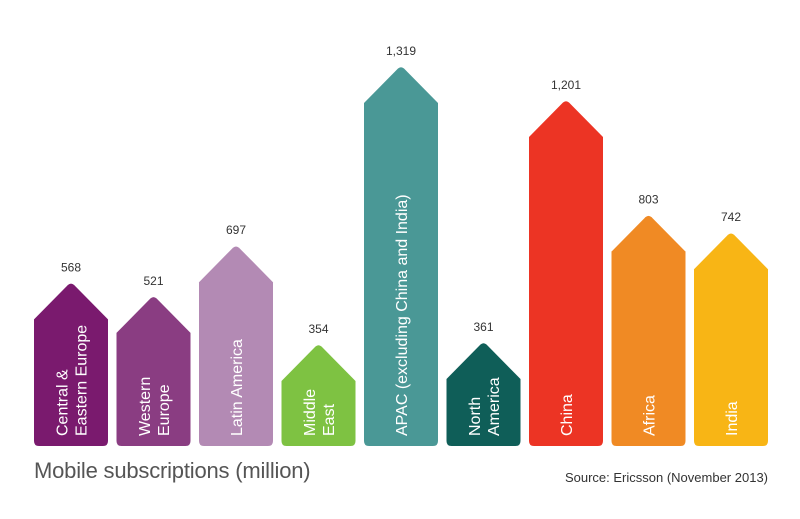  Describe the element at coordinates (318, 329) in the screenshot. I see `value-label-3: 354` at that location.